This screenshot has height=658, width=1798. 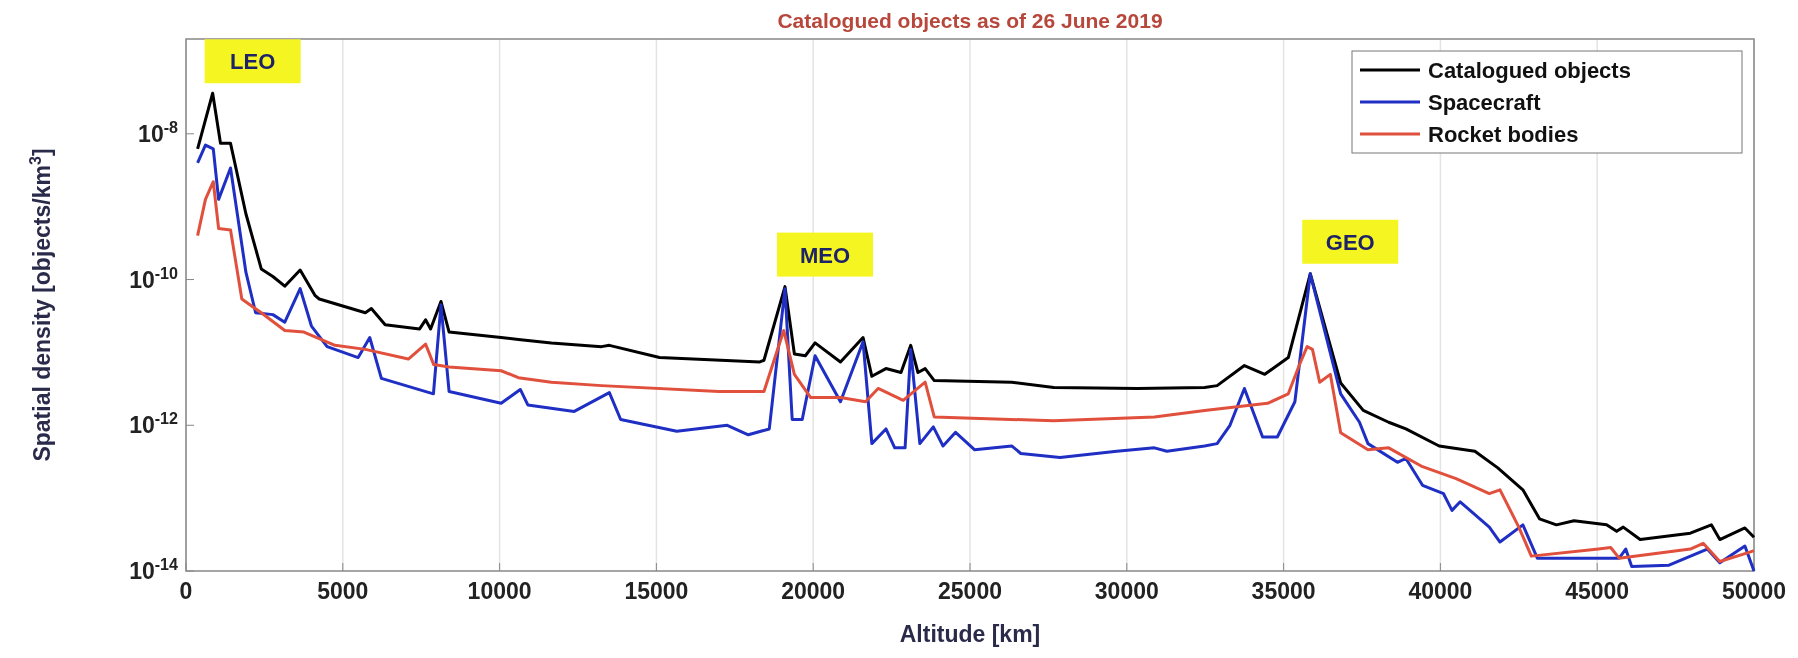 What do you see at coordinates (253, 62) in the screenshot?
I see `annotation: LEO` at bounding box center [253, 62].